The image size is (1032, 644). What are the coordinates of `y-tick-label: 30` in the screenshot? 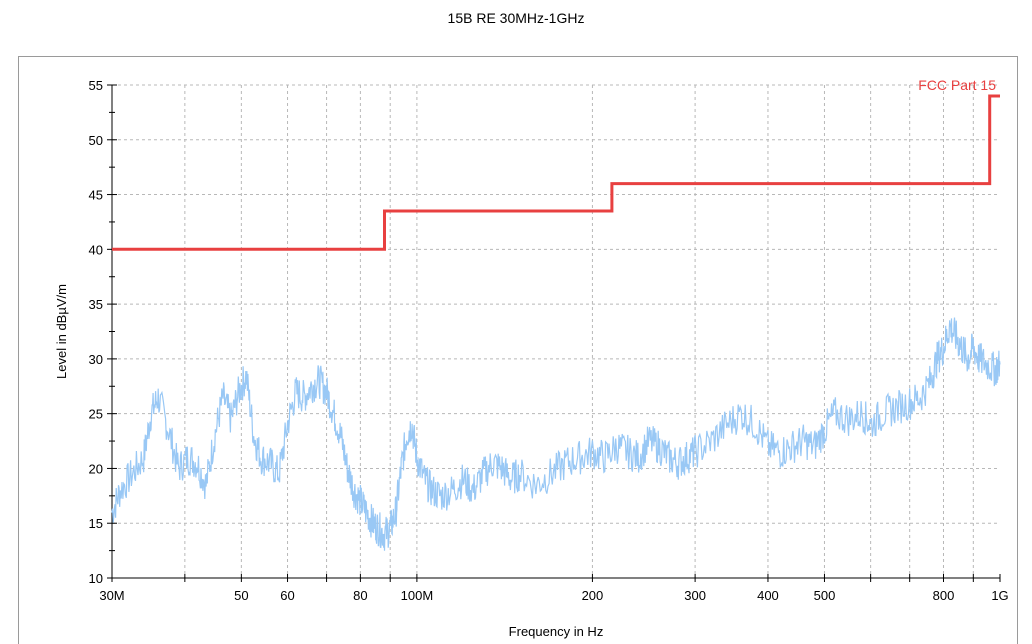 It's located at (96, 359).